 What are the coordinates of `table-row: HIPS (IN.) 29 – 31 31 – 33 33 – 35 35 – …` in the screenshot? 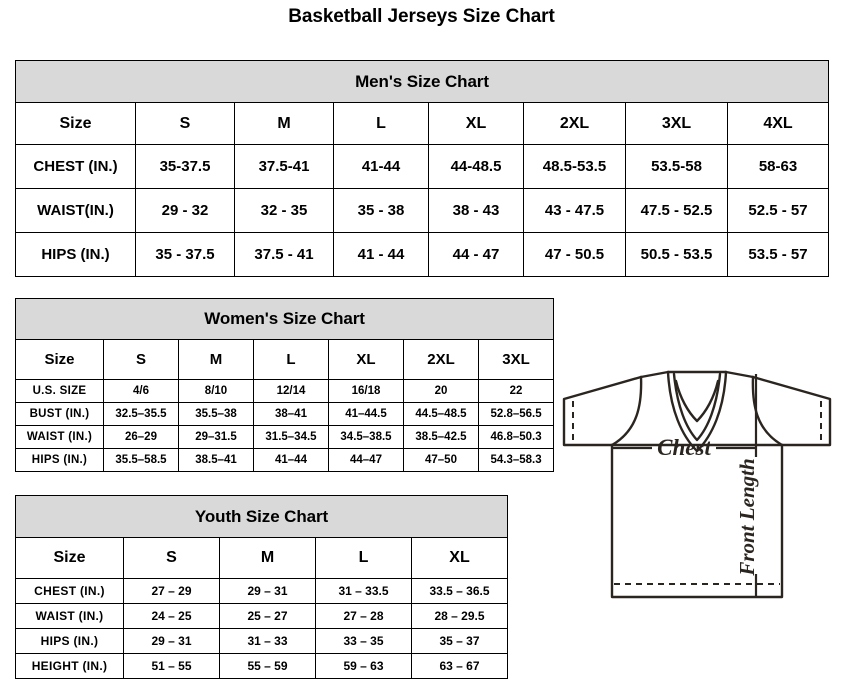 It's located at (262, 641).